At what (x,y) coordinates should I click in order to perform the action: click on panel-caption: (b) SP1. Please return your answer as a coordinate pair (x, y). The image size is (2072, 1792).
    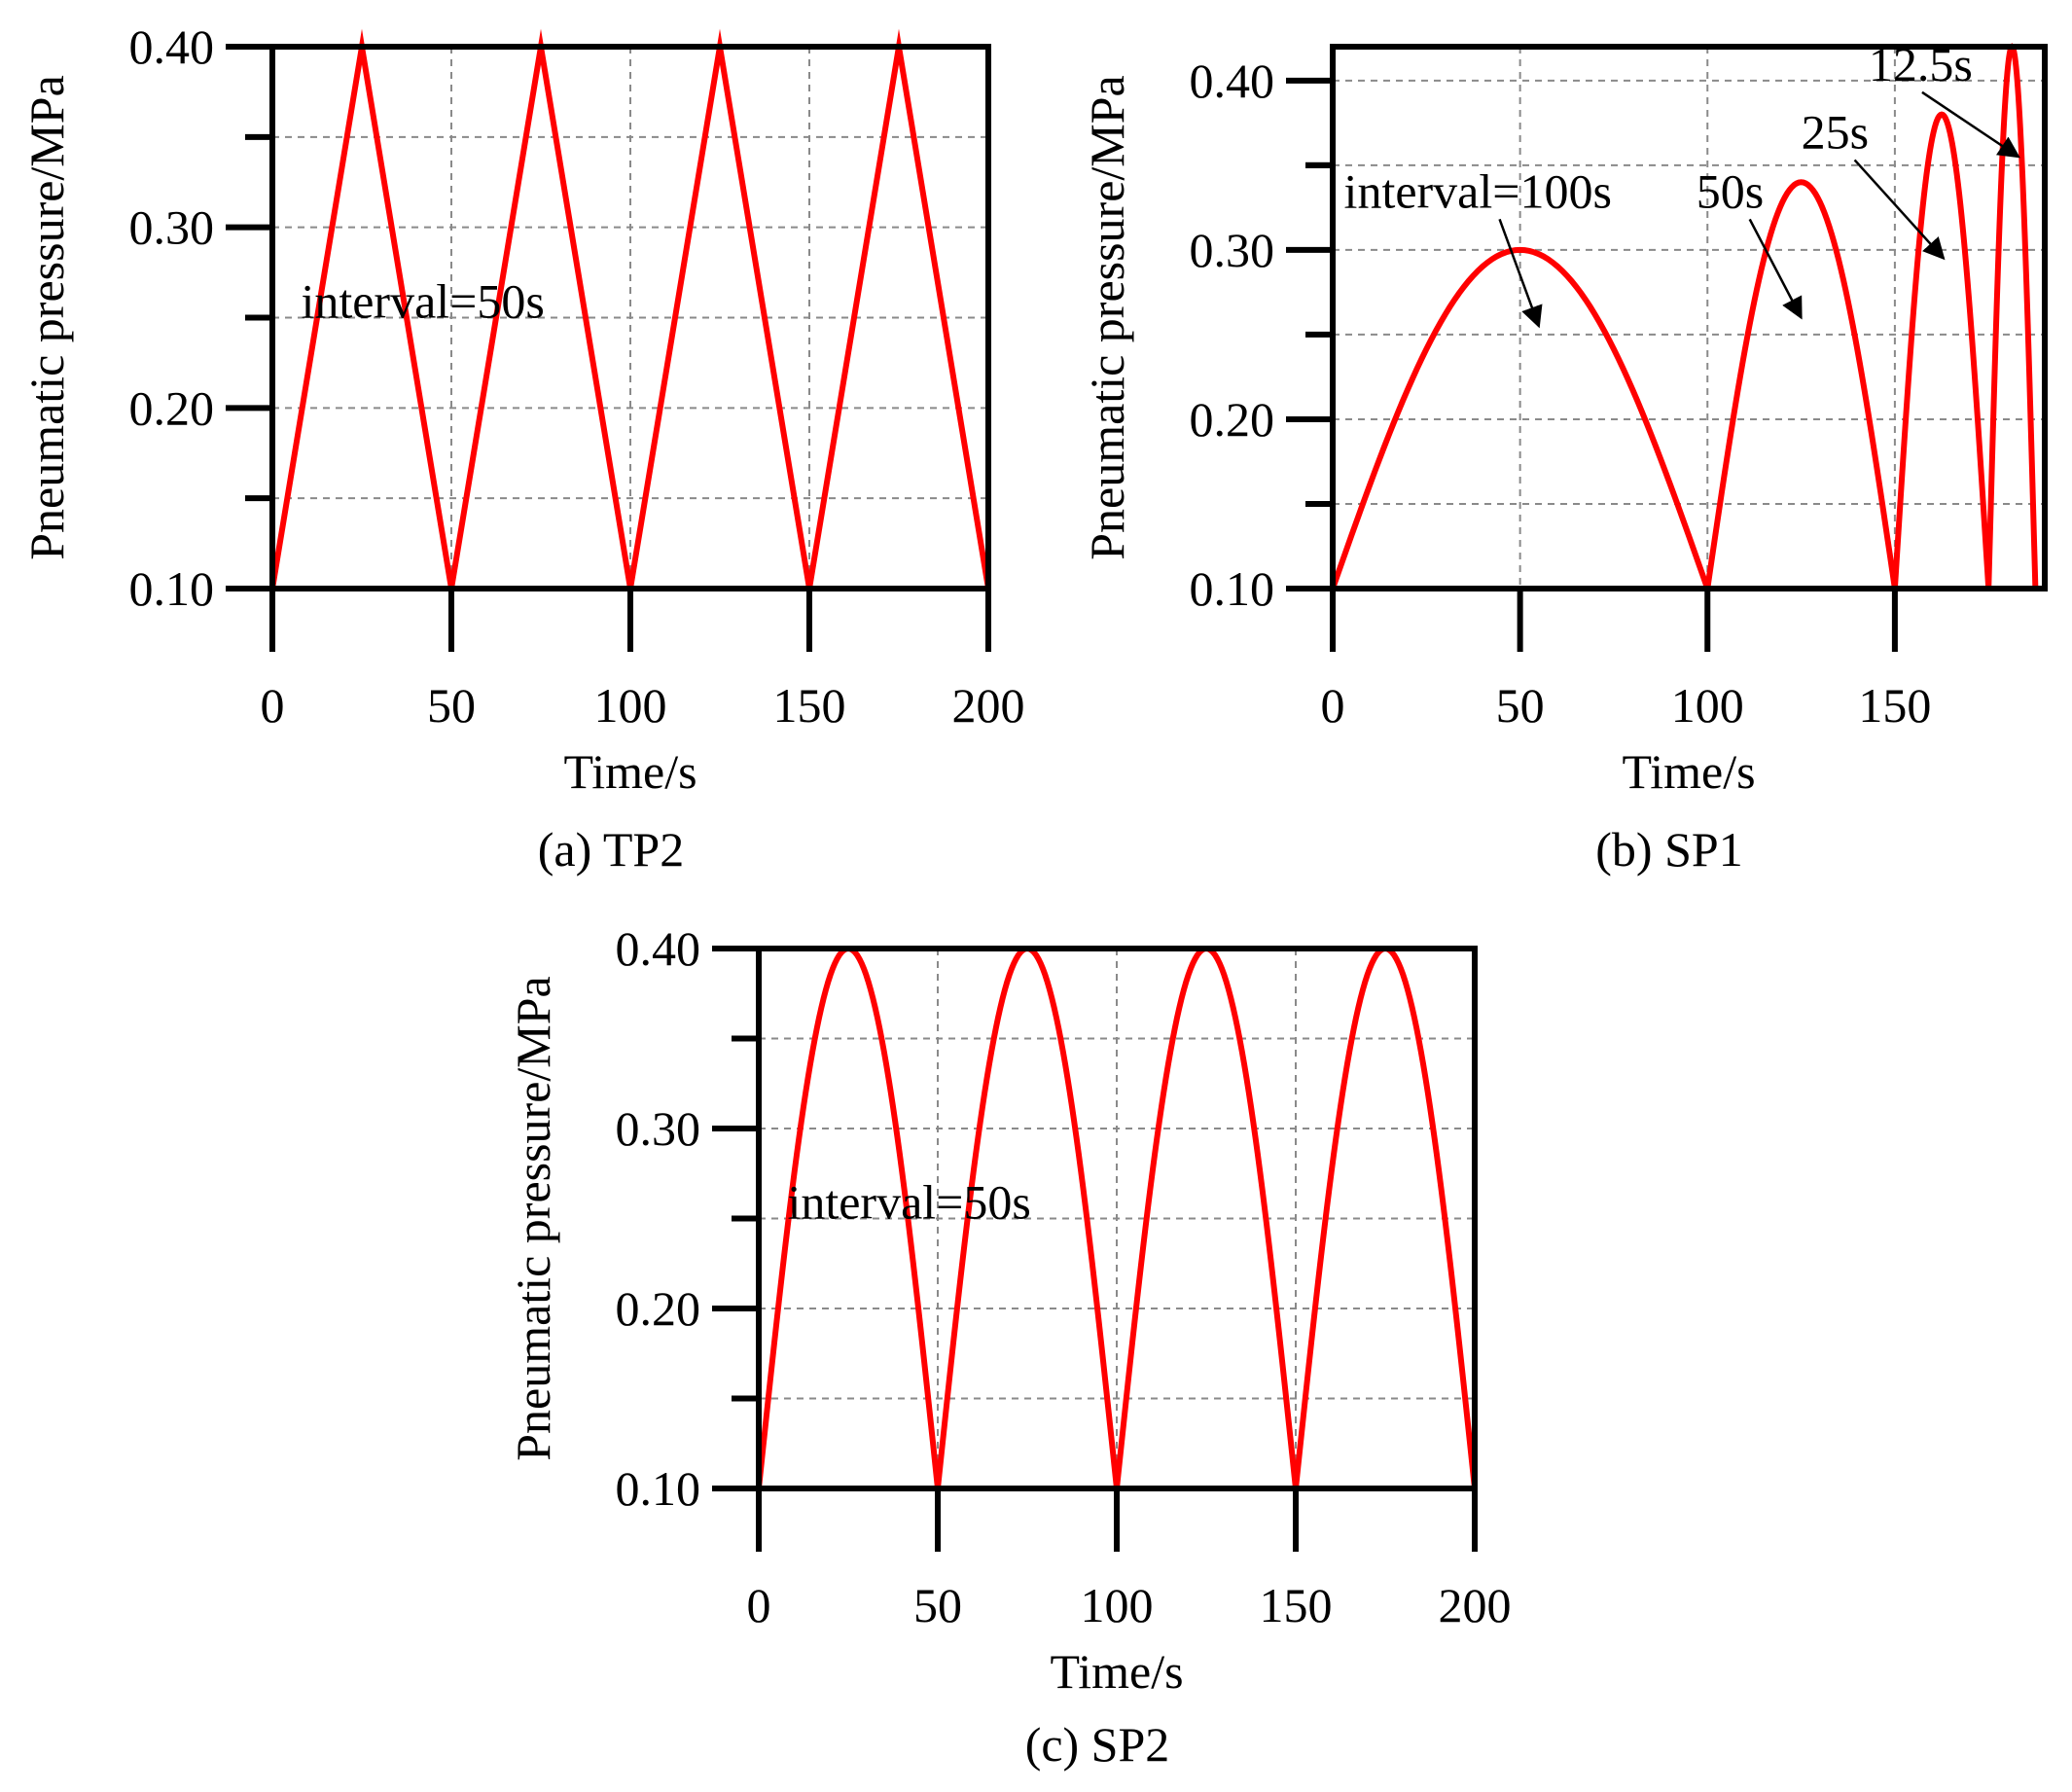
    Looking at the image, I should click on (1669, 849).